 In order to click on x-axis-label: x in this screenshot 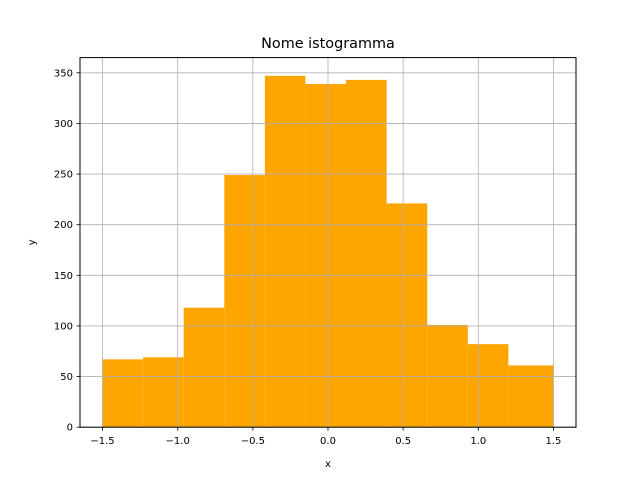, I will do `click(328, 464)`.